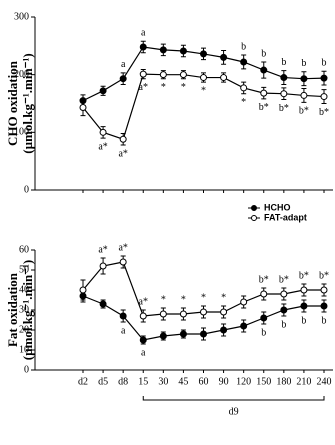 This screenshot has height=445, width=335. I want to click on x-tick-label: d5, so click(103, 381).